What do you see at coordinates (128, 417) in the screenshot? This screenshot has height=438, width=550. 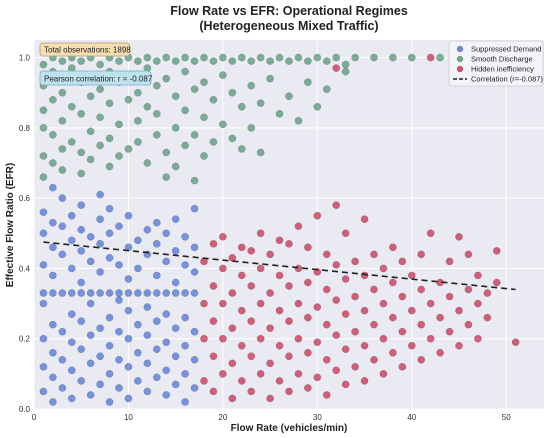 I see `x-tick-label: 10` at bounding box center [128, 417].